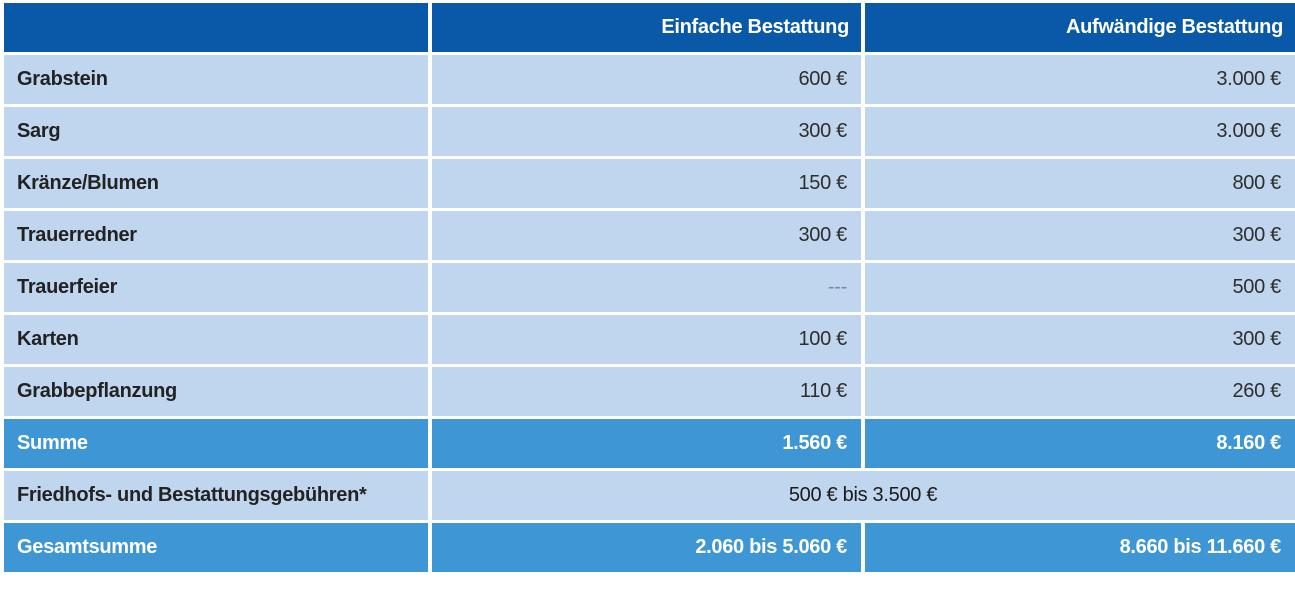  Describe the element at coordinates (863, 495) in the screenshot. I see `fees-value: 500 € bis 3.500 €` at that location.